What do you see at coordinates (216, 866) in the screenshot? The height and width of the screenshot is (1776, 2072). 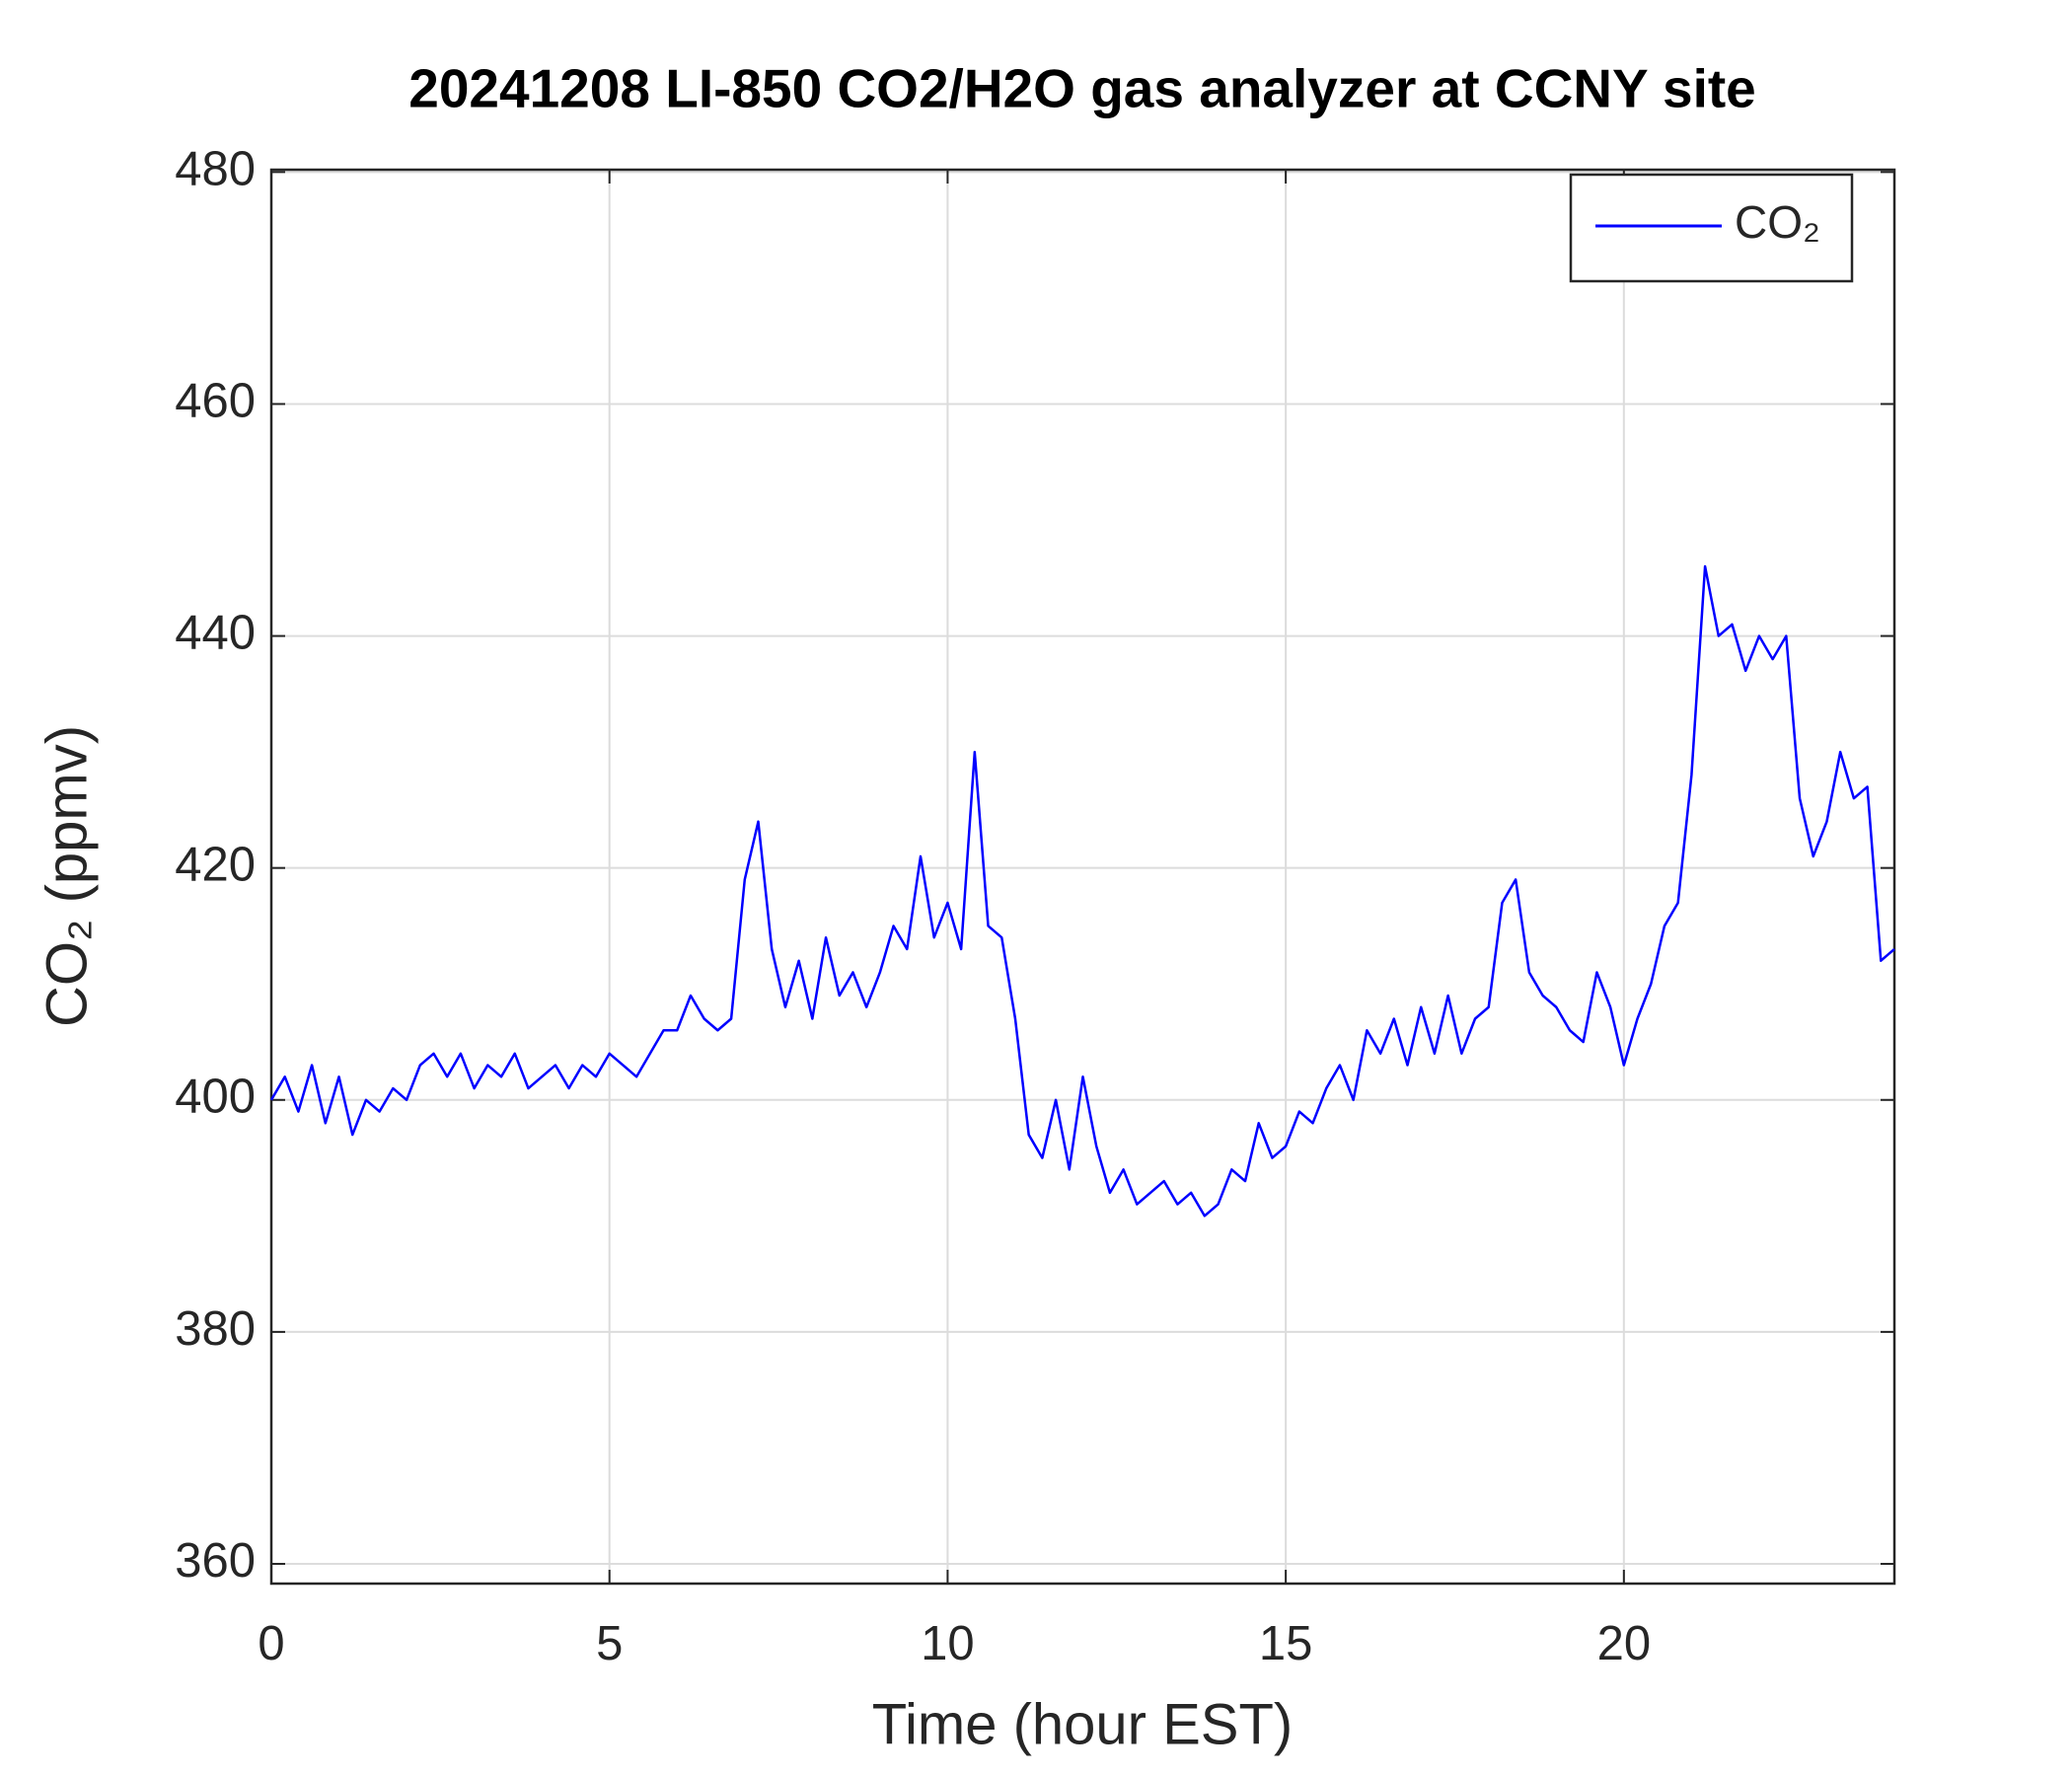 I see `y-tick-label: 420` at bounding box center [216, 866].